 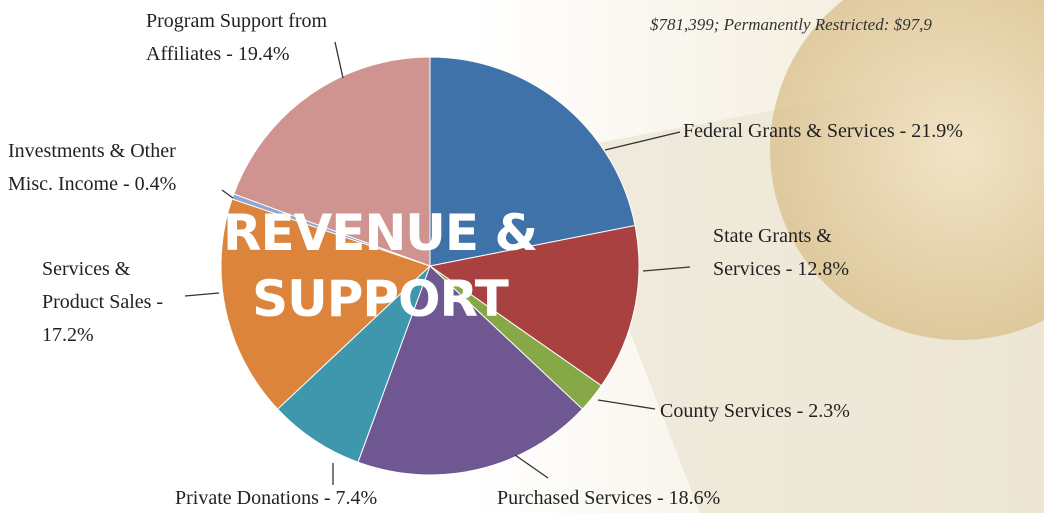 I want to click on slice-label: Investments & Other Misc. Income - 0.4%, so click(x=92, y=167).